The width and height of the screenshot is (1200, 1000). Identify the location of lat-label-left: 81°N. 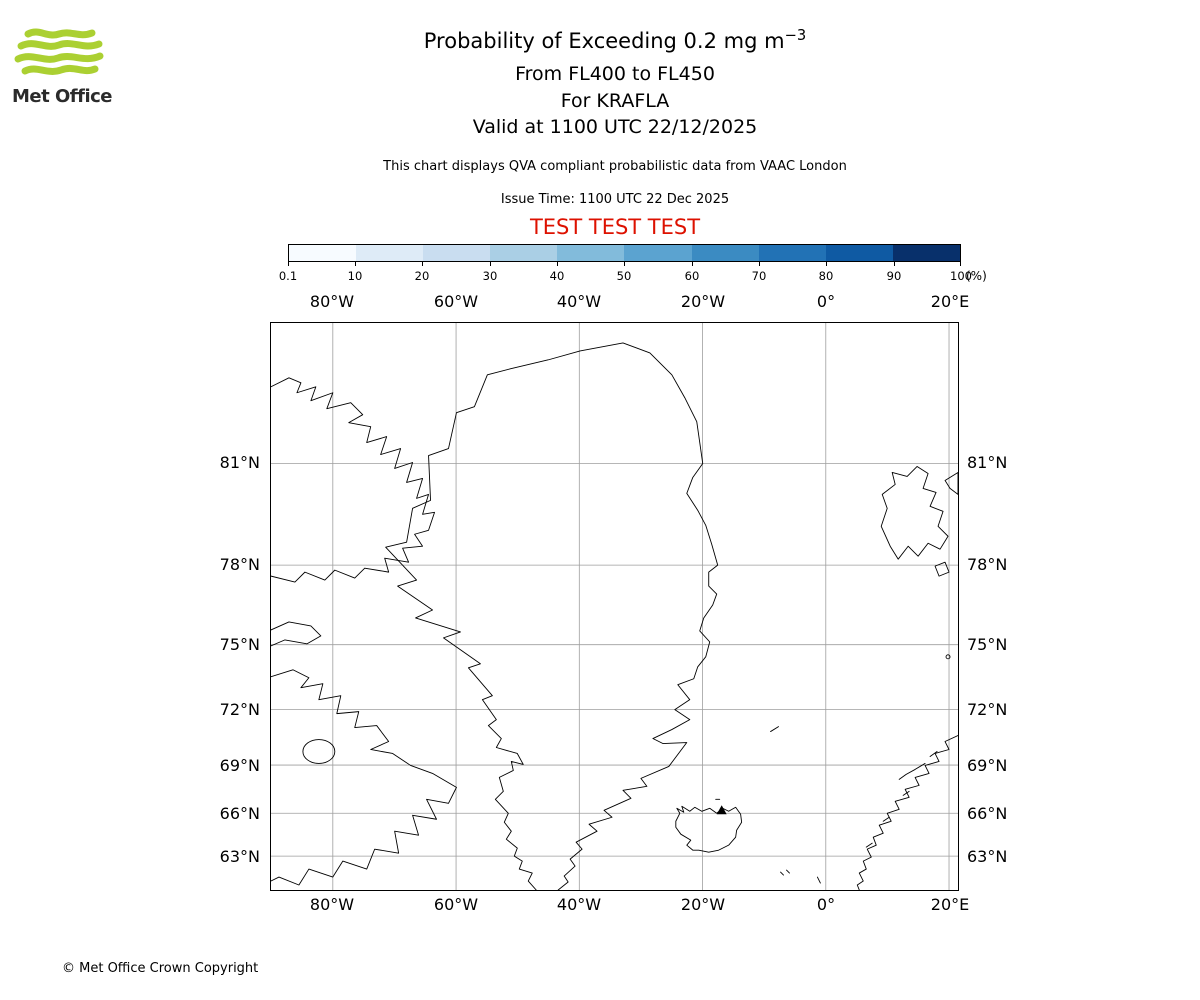
(239, 462).